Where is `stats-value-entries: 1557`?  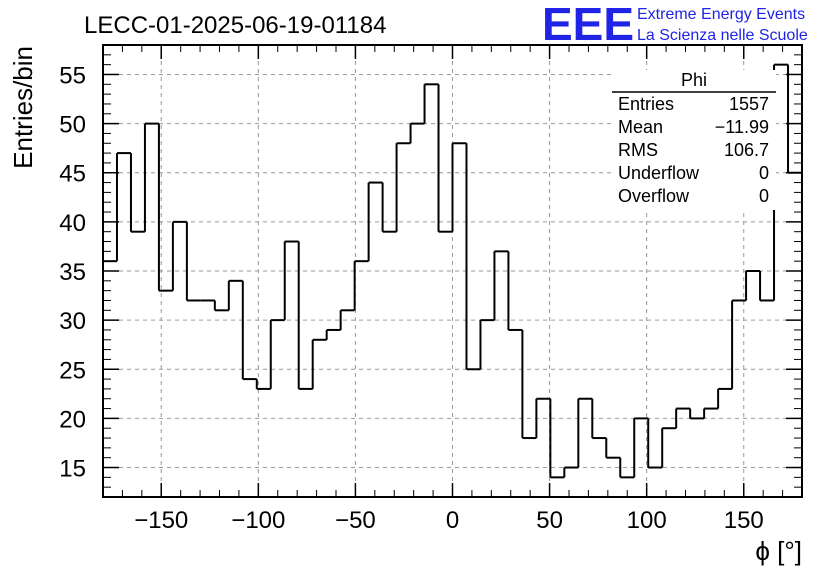
stats-value-entries: 1557 is located at coordinates (749, 104).